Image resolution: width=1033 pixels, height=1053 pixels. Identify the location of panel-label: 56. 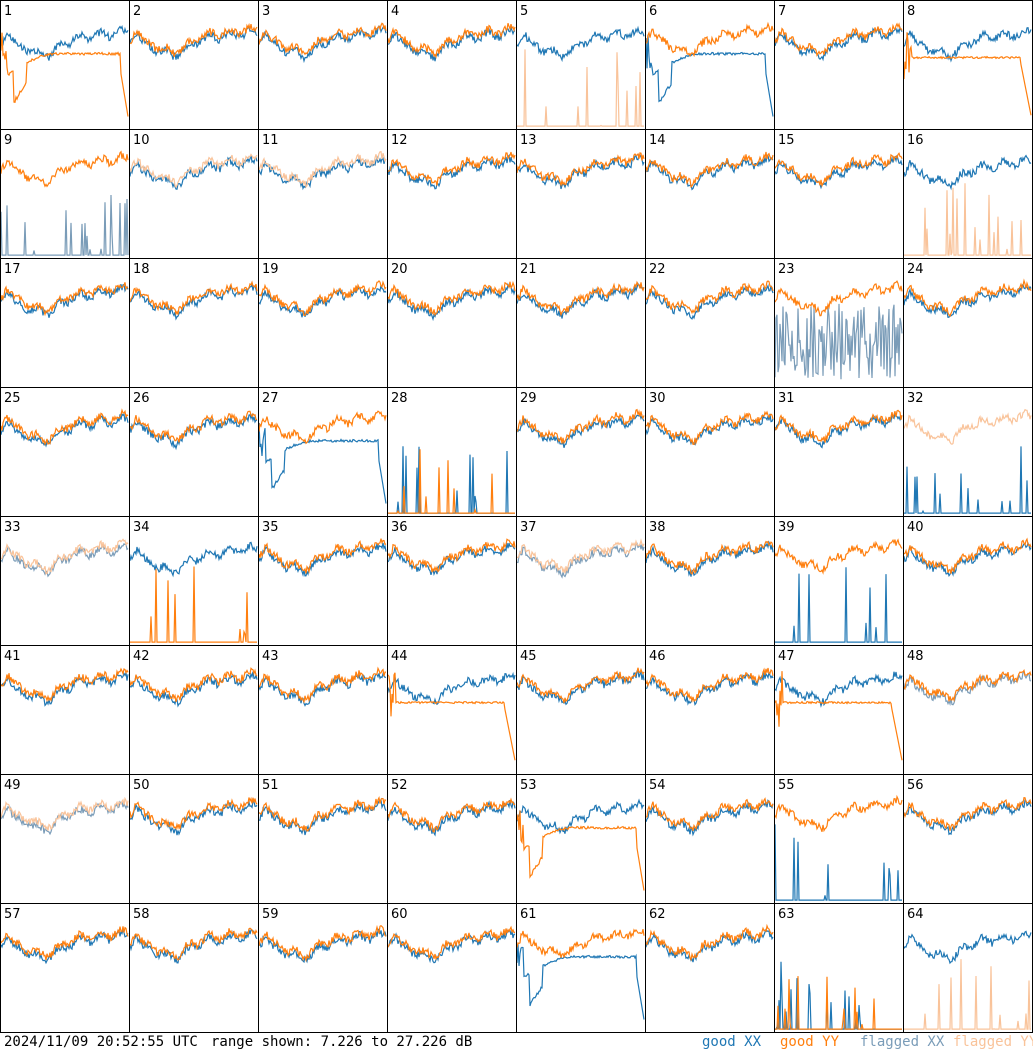
(915, 785).